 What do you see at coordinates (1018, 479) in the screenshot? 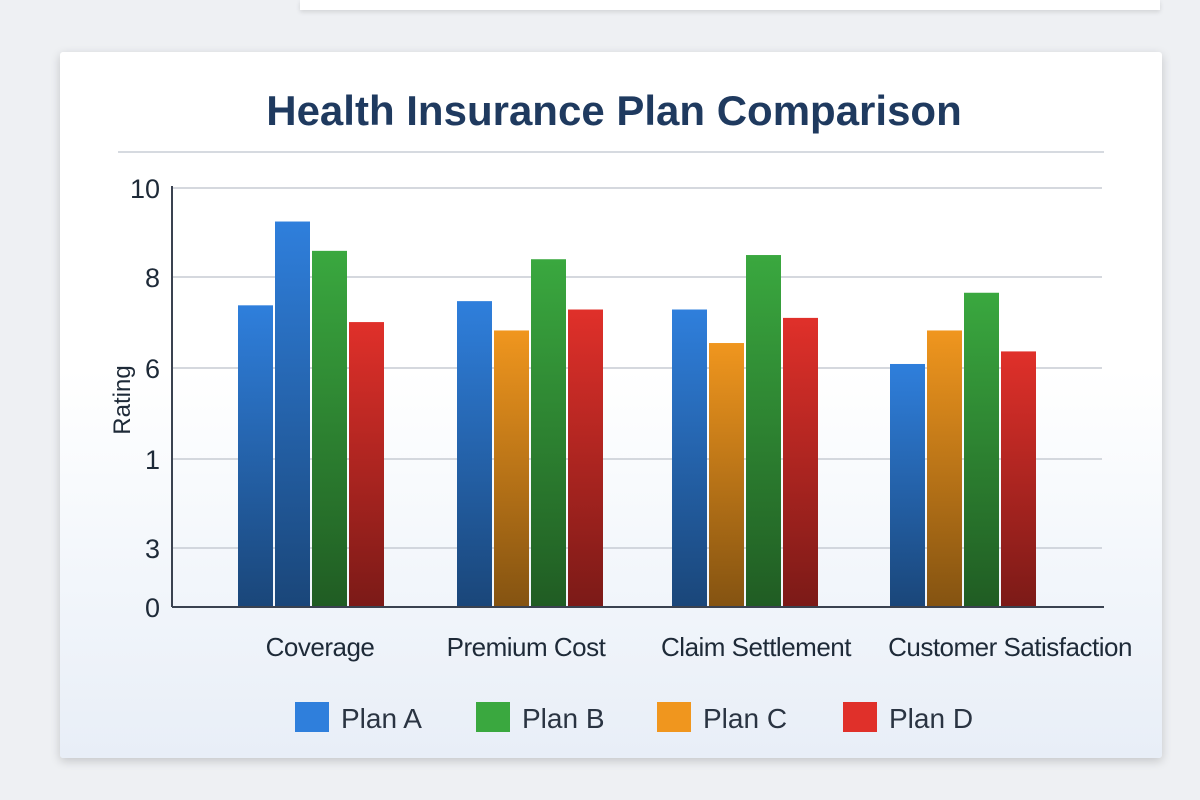
I see `bar-customer-satisfaction-plan-d` at bounding box center [1018, 479].